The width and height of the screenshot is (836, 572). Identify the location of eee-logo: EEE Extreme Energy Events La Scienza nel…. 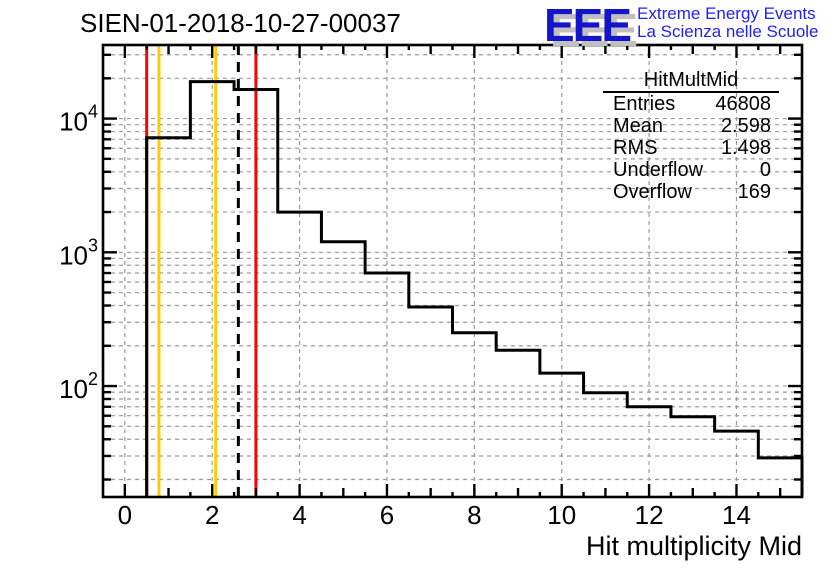
(681, 25).